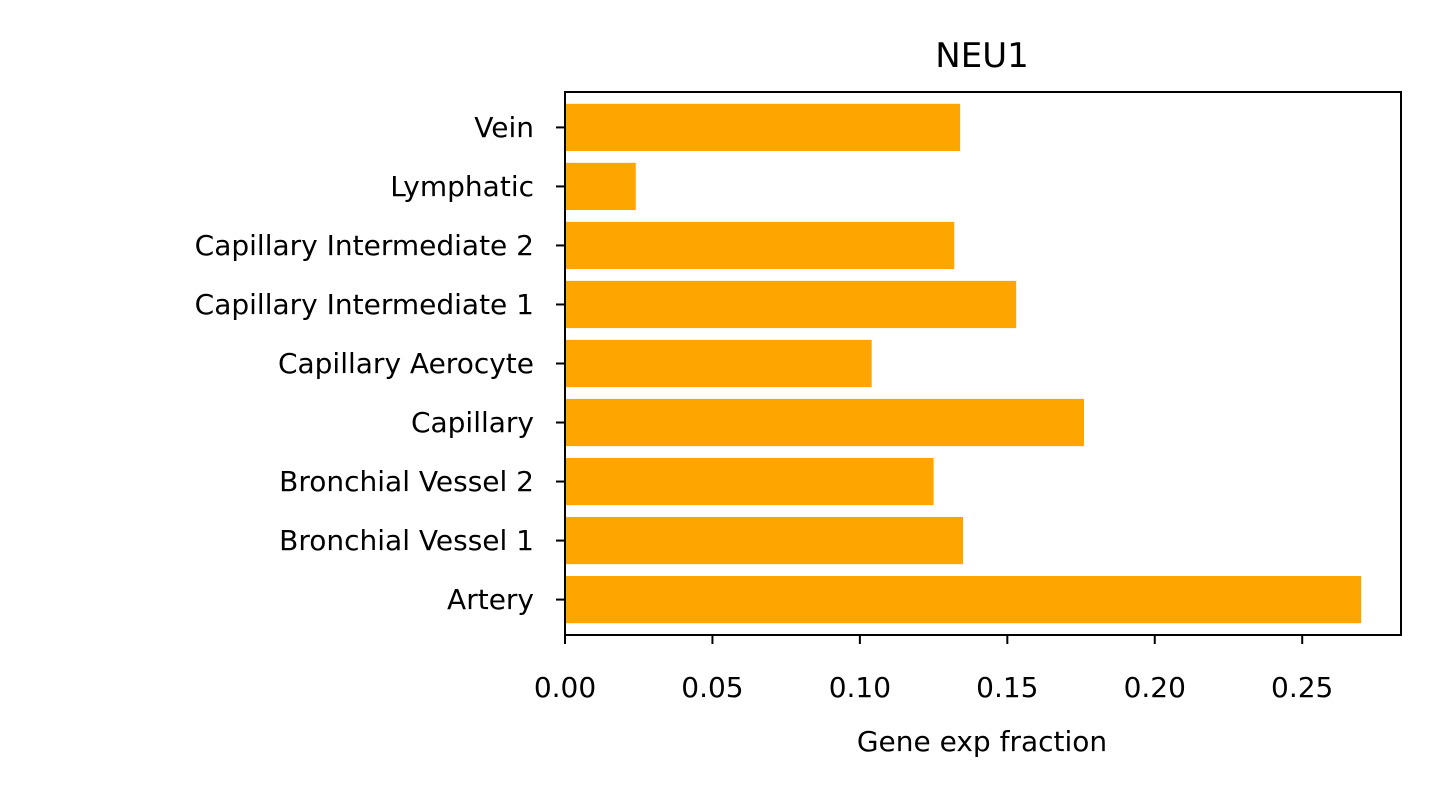 The image size is (1430, 796). What do you see at coordinates (824, 422) in the screenshot?
I see `bar-capillary` at bounding box center [824, 422].